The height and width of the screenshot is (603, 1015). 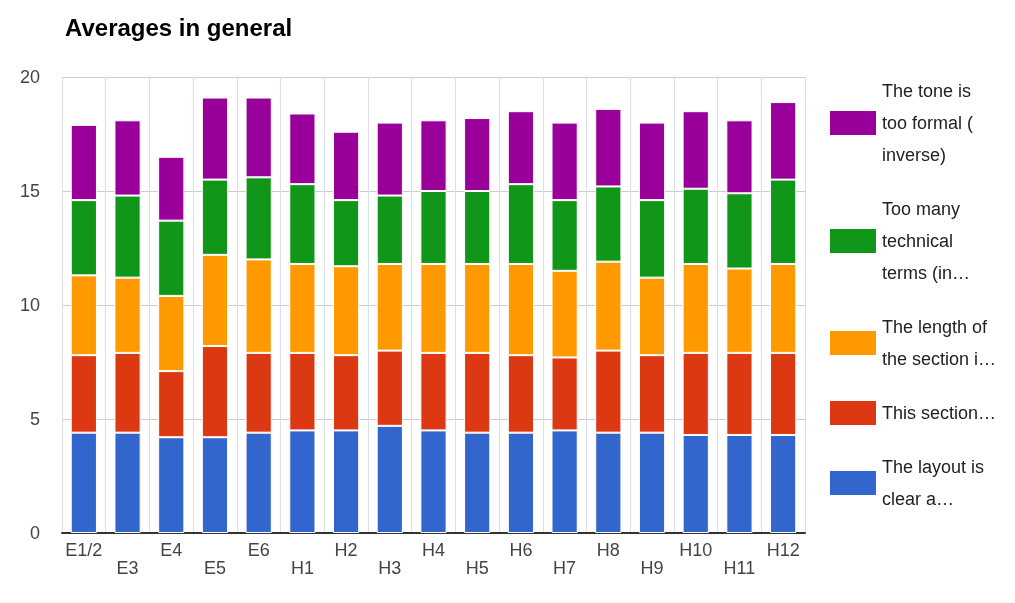 What do you see at coordinates (565, 568) in the screenshot?
I see `x-tick-label: H7` at bounding box center [565, 568].